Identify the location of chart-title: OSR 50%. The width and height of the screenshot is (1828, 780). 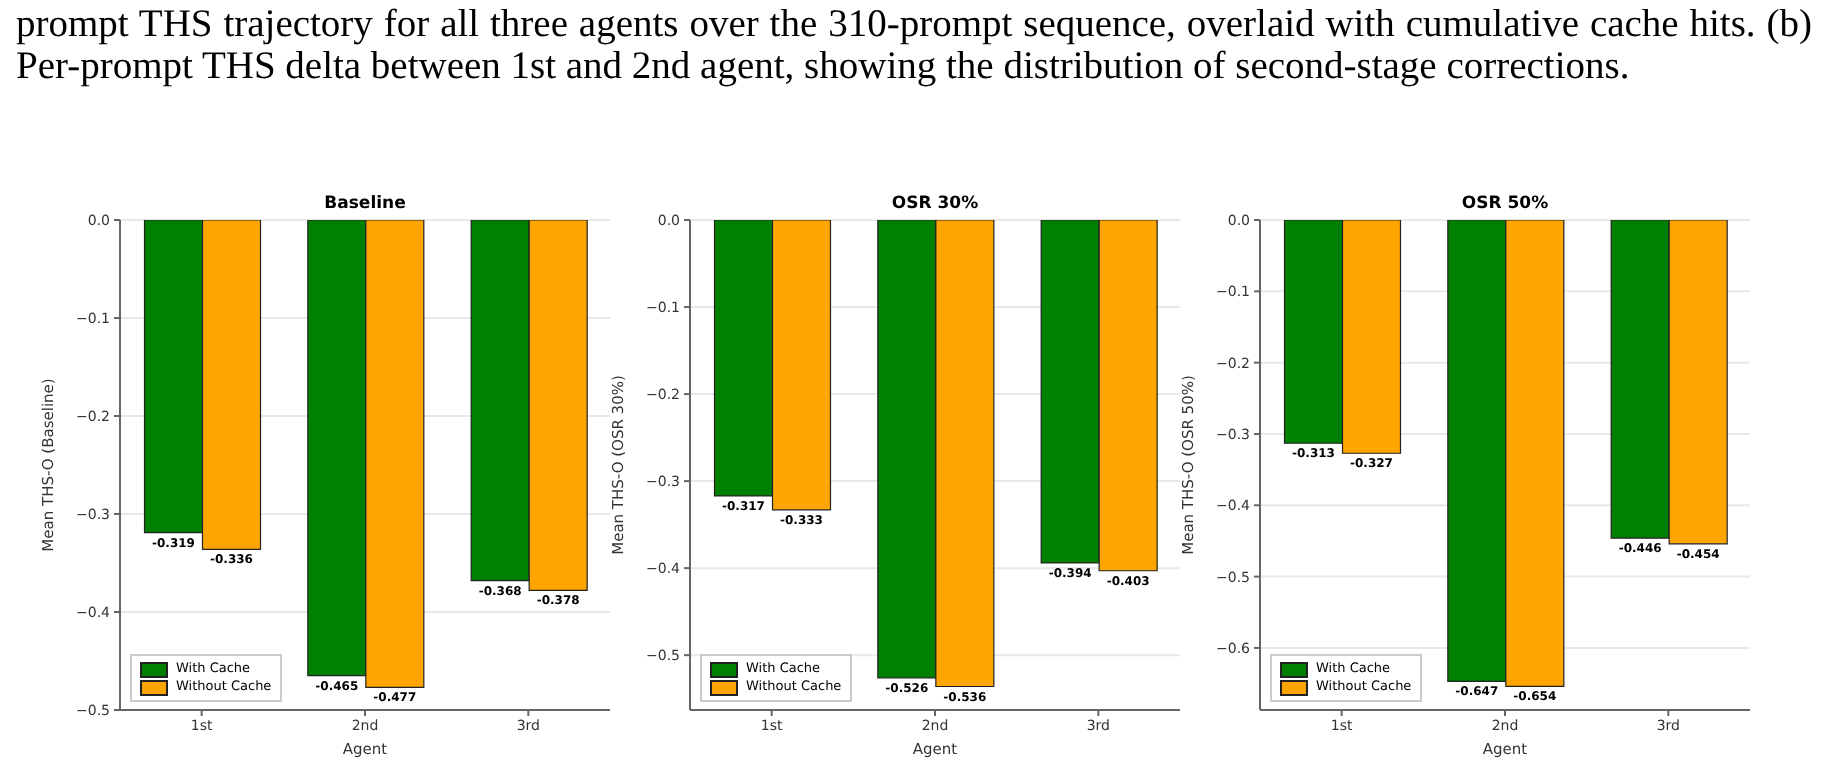
(1505, 204).